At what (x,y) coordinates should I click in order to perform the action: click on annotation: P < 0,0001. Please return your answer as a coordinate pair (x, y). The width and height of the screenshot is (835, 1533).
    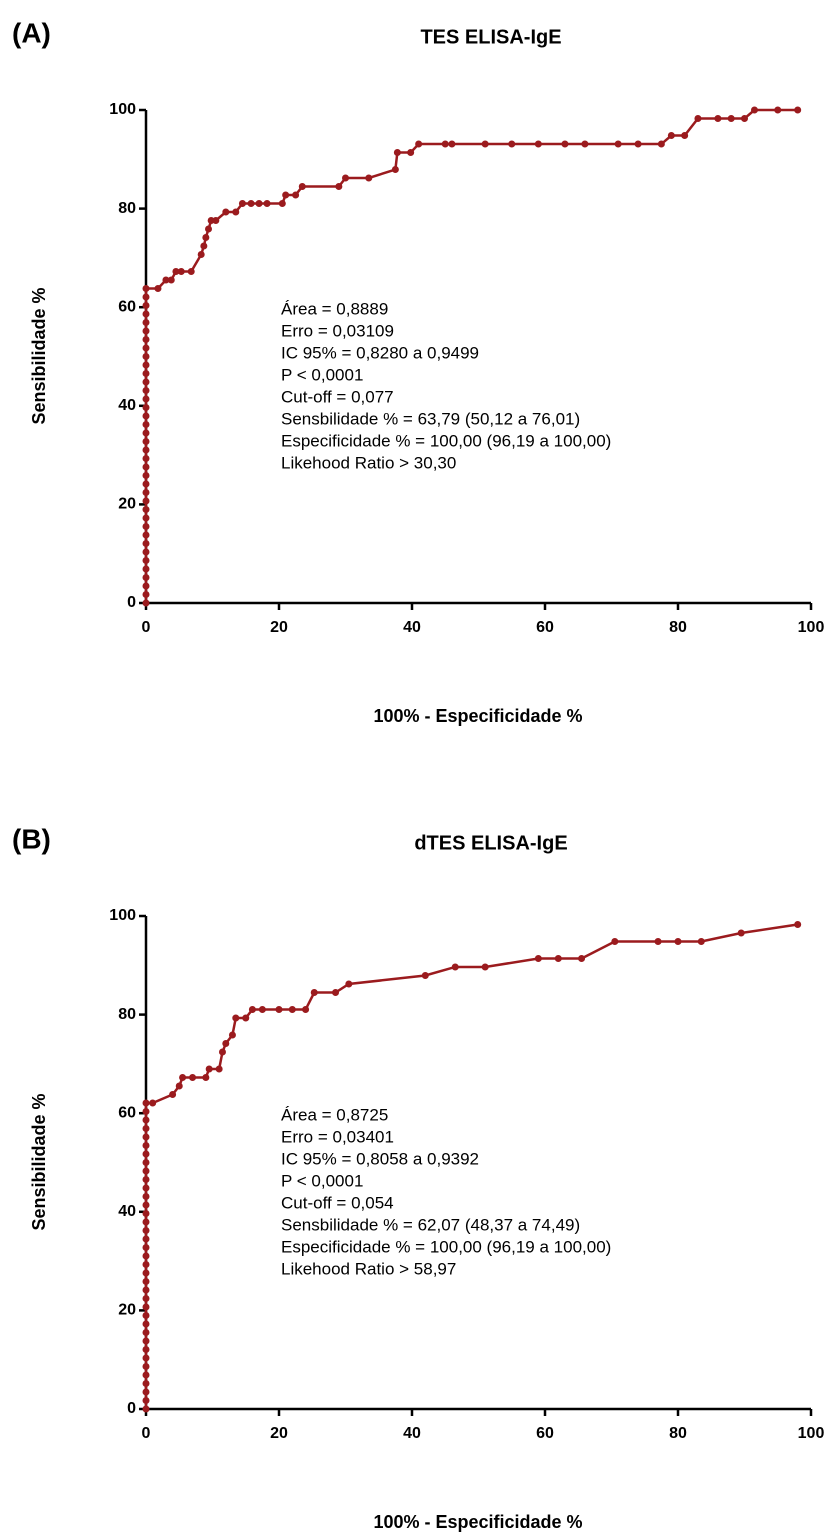
    Looking at the image, I should click on (322, 374).